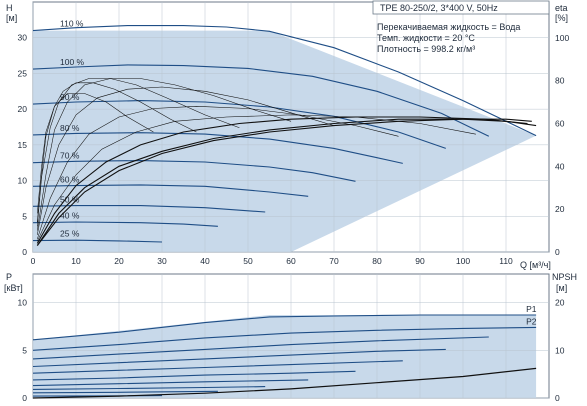 Image resolution: width=587 pixels, height=406 pixels. Describe the element at coordinates (205, 261) in the screenshot. I see `x-tick-label: 40` at that location.